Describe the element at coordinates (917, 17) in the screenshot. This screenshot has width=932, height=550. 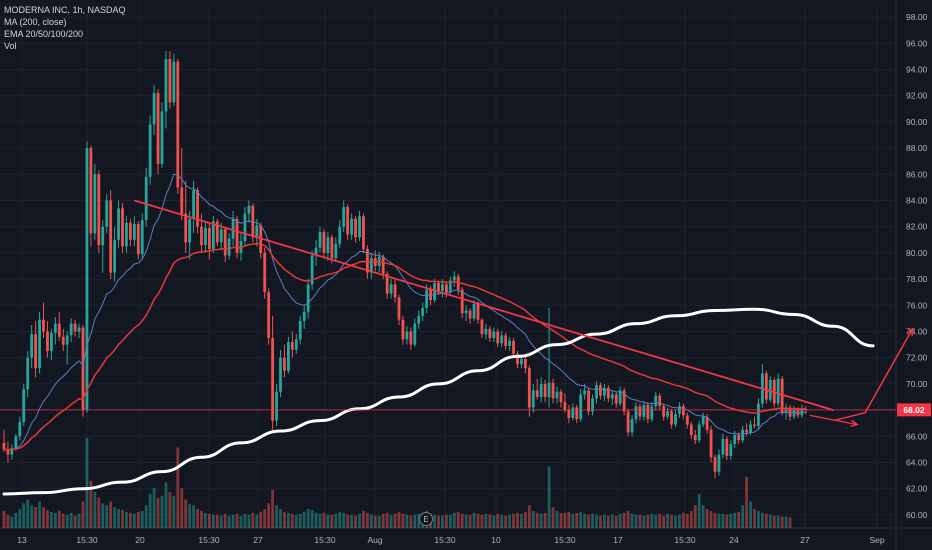
I see `y-tick-label: 98.00` at that location.